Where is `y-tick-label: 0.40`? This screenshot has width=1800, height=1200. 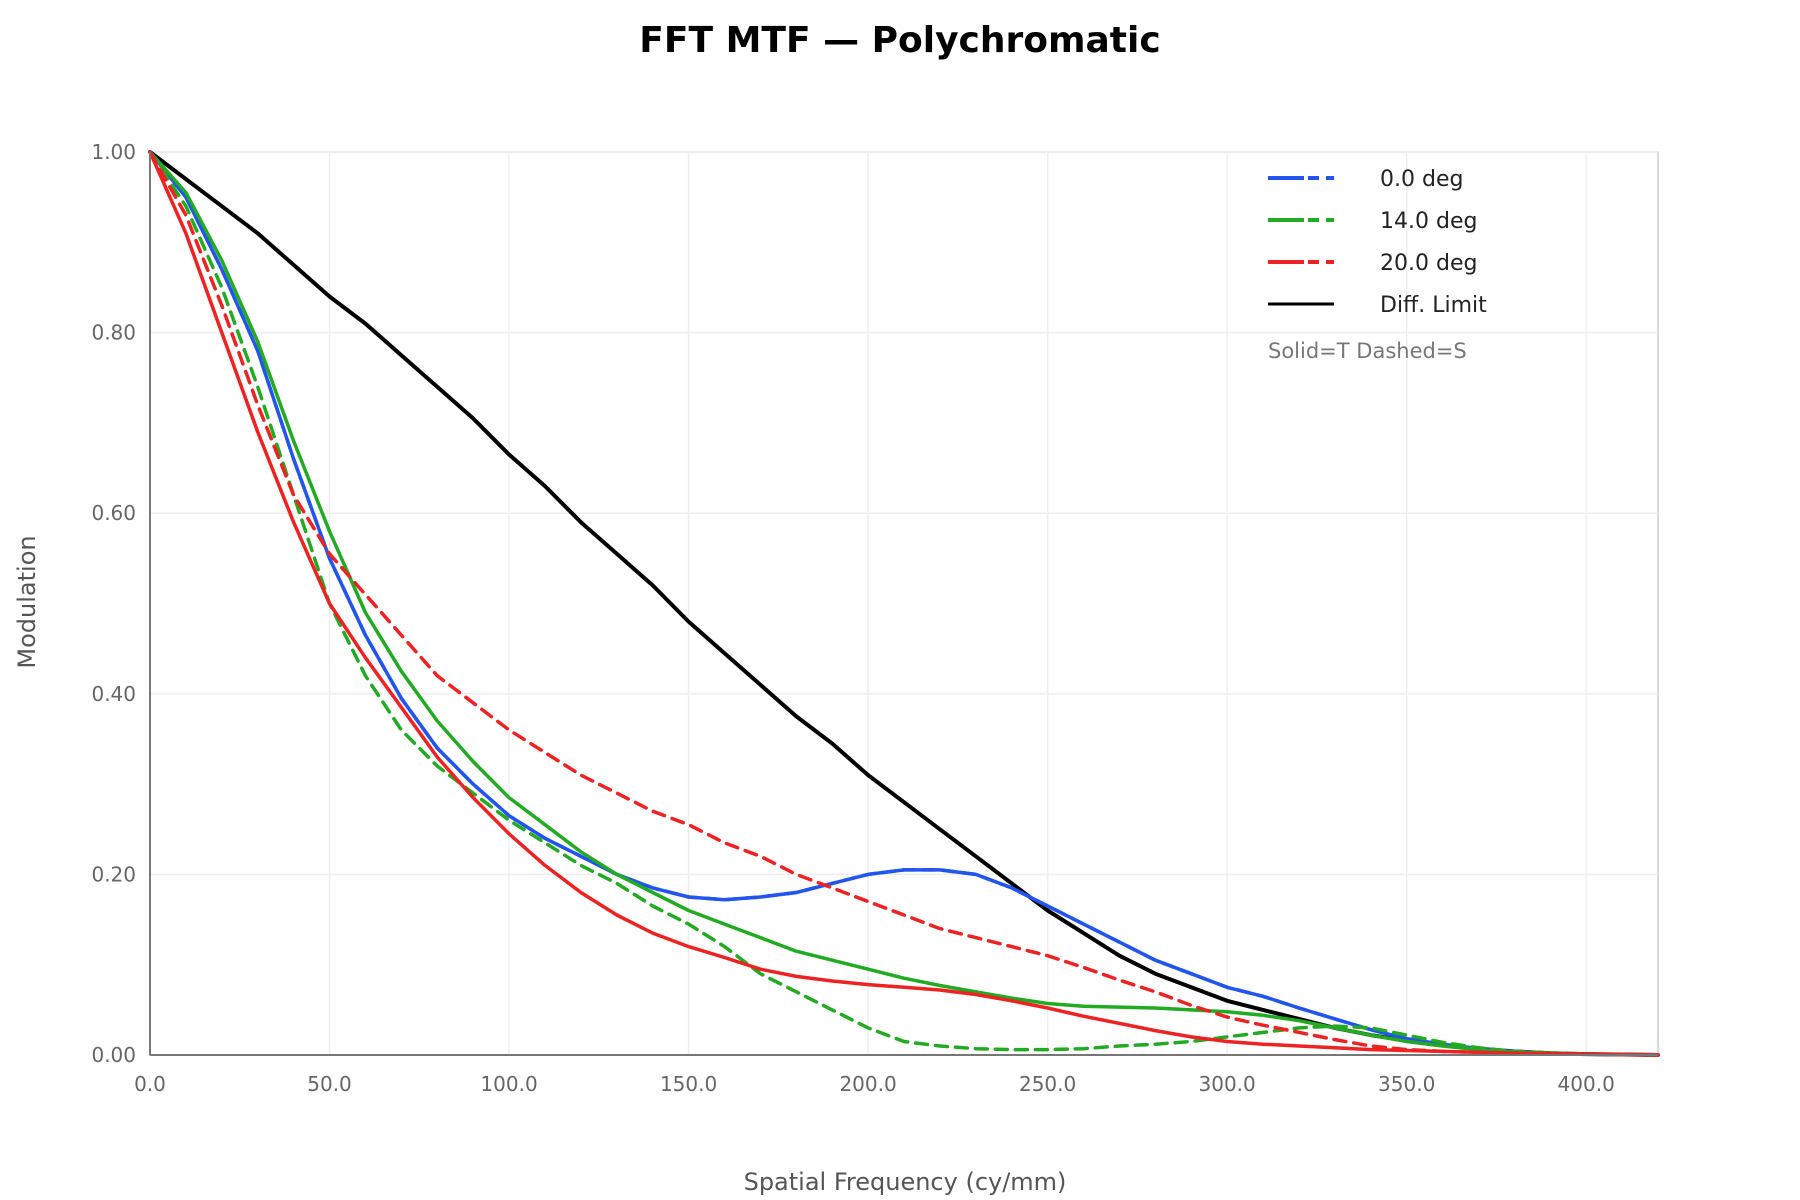 y-tick-label: 0.40 is located at coordinates (113, 694).